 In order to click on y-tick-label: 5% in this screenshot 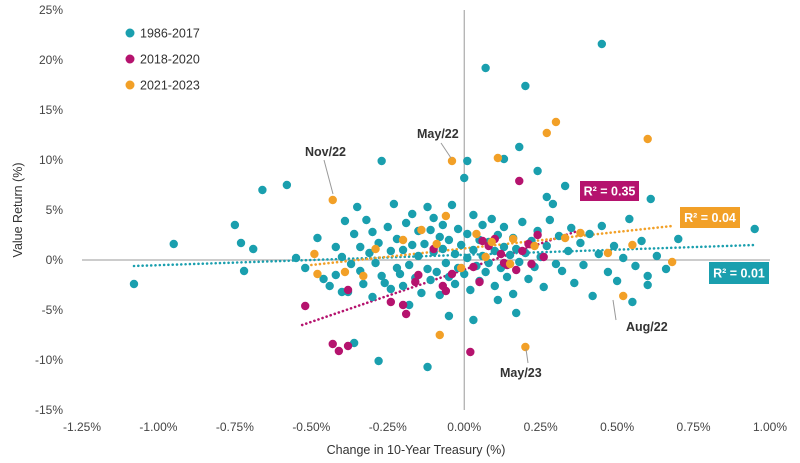, I will do `click(55, 210)`.